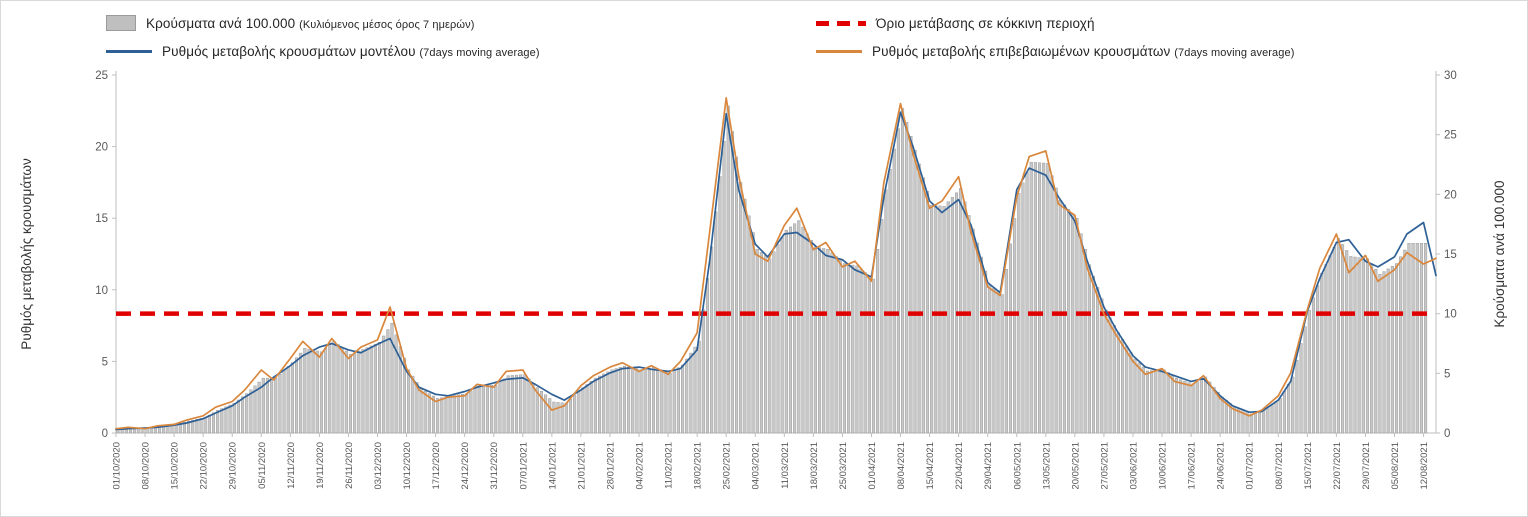 The image size is (1528, 517). Describe the element at coordinates (1171, 23) in the screenshot. I see `legend-item-threshold: Όριο μετάβασης σε κόκκινη περιοχή` at that location.